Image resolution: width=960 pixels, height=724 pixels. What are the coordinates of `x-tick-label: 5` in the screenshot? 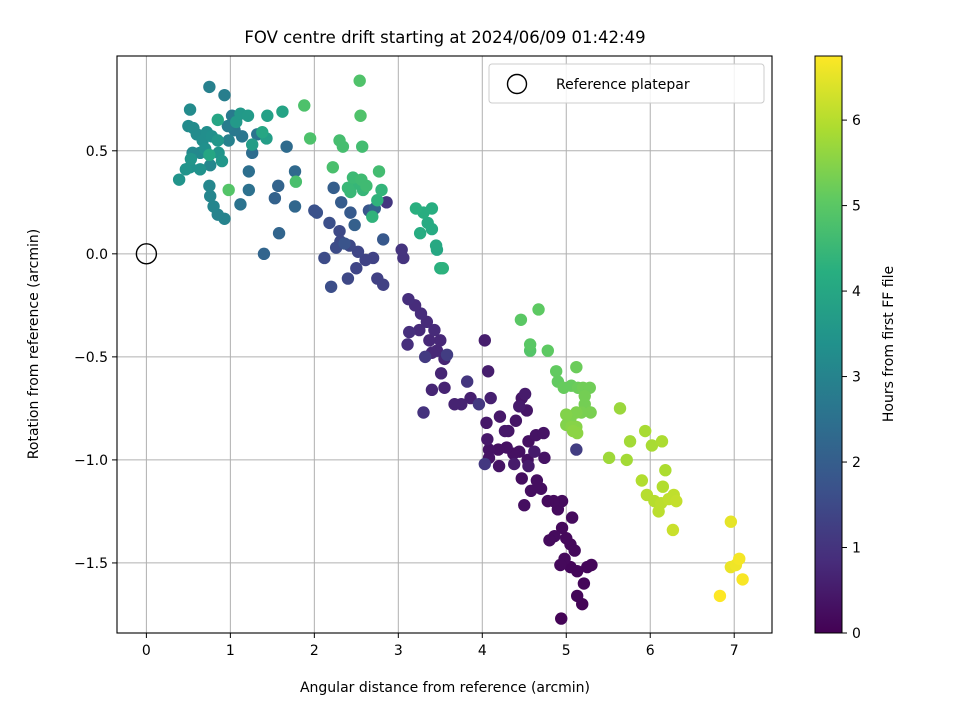 It's located at (566, 651).